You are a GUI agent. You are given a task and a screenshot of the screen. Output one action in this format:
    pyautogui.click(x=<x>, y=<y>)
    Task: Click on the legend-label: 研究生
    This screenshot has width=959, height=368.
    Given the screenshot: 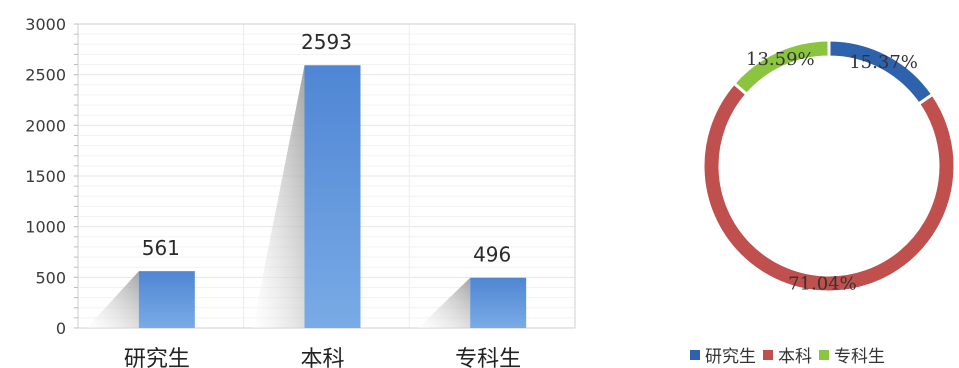 What is the action you would take?
    pyautogui.click(x=730, y=357)
    